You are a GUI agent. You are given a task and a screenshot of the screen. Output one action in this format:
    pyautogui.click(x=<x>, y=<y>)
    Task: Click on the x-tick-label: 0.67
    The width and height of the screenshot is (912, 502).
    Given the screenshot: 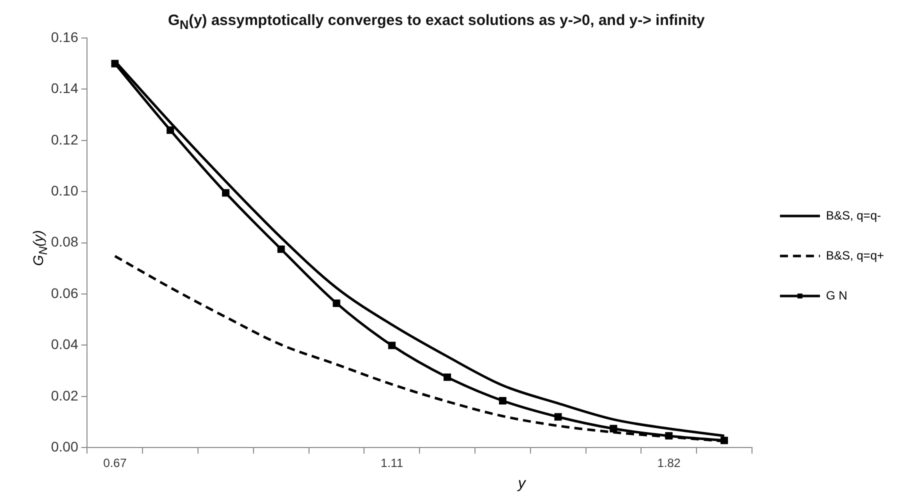 What is the action you would take?
    pyautogui.click(x=115, y=463)
    